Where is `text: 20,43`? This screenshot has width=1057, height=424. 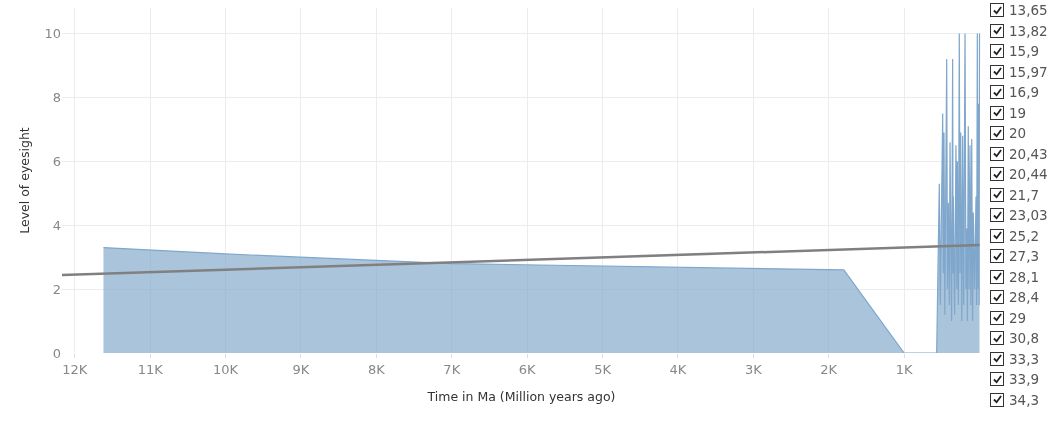 text: 20,43 is located at coordinates (1028, 153).